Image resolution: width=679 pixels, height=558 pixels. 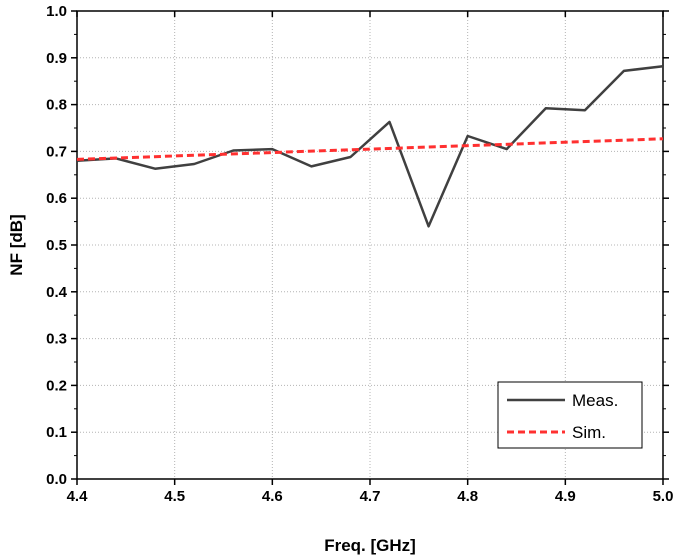 I want to click on y-tick-label: 0.3, so click(x=56, y=339).